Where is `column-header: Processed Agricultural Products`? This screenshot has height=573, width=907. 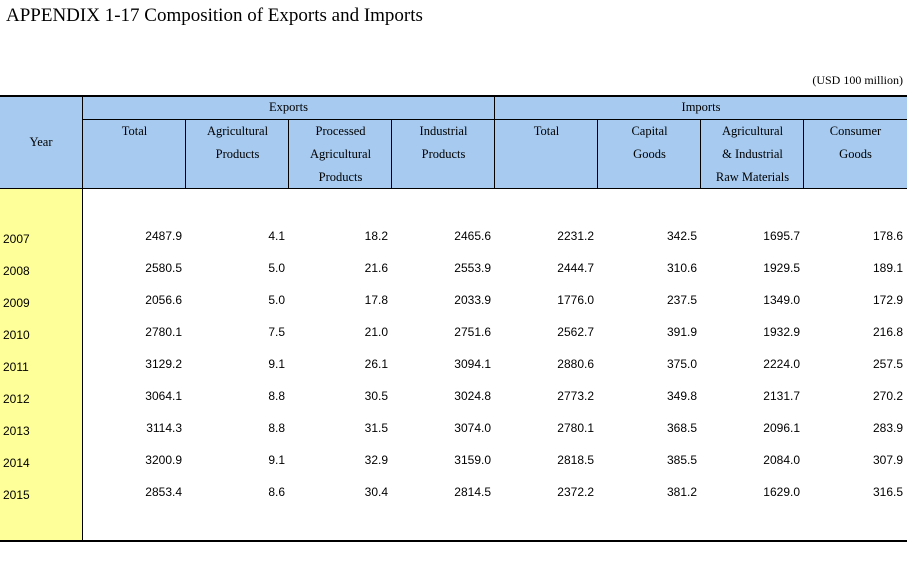 column-header: Processed Agricultural Products is located at coordinates (340, 154).